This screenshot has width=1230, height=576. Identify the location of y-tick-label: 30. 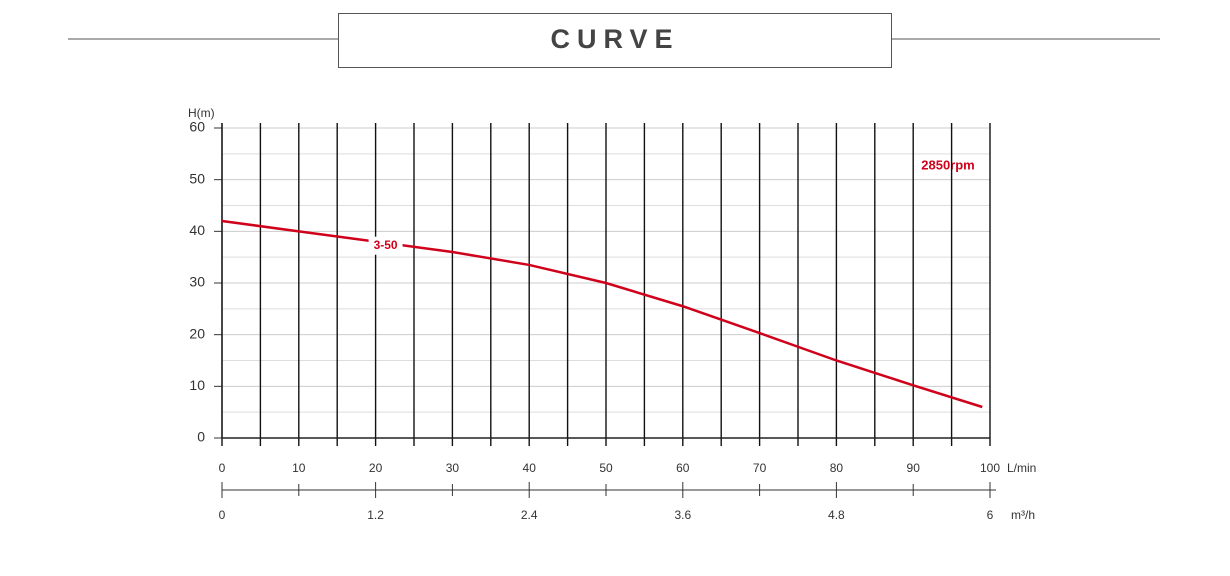
(197, 282).